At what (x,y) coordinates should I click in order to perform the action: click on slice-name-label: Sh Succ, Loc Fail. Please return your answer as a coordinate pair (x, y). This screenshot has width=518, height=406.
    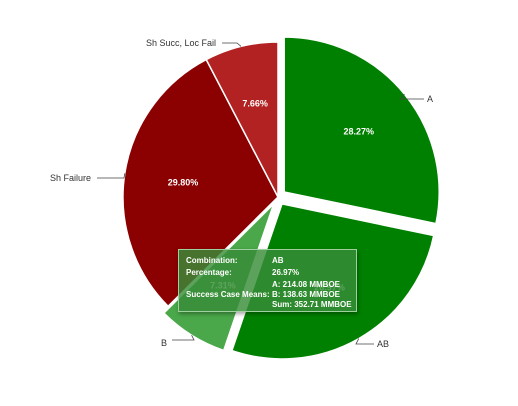
    Looking at the image, I should click on (181, 43).